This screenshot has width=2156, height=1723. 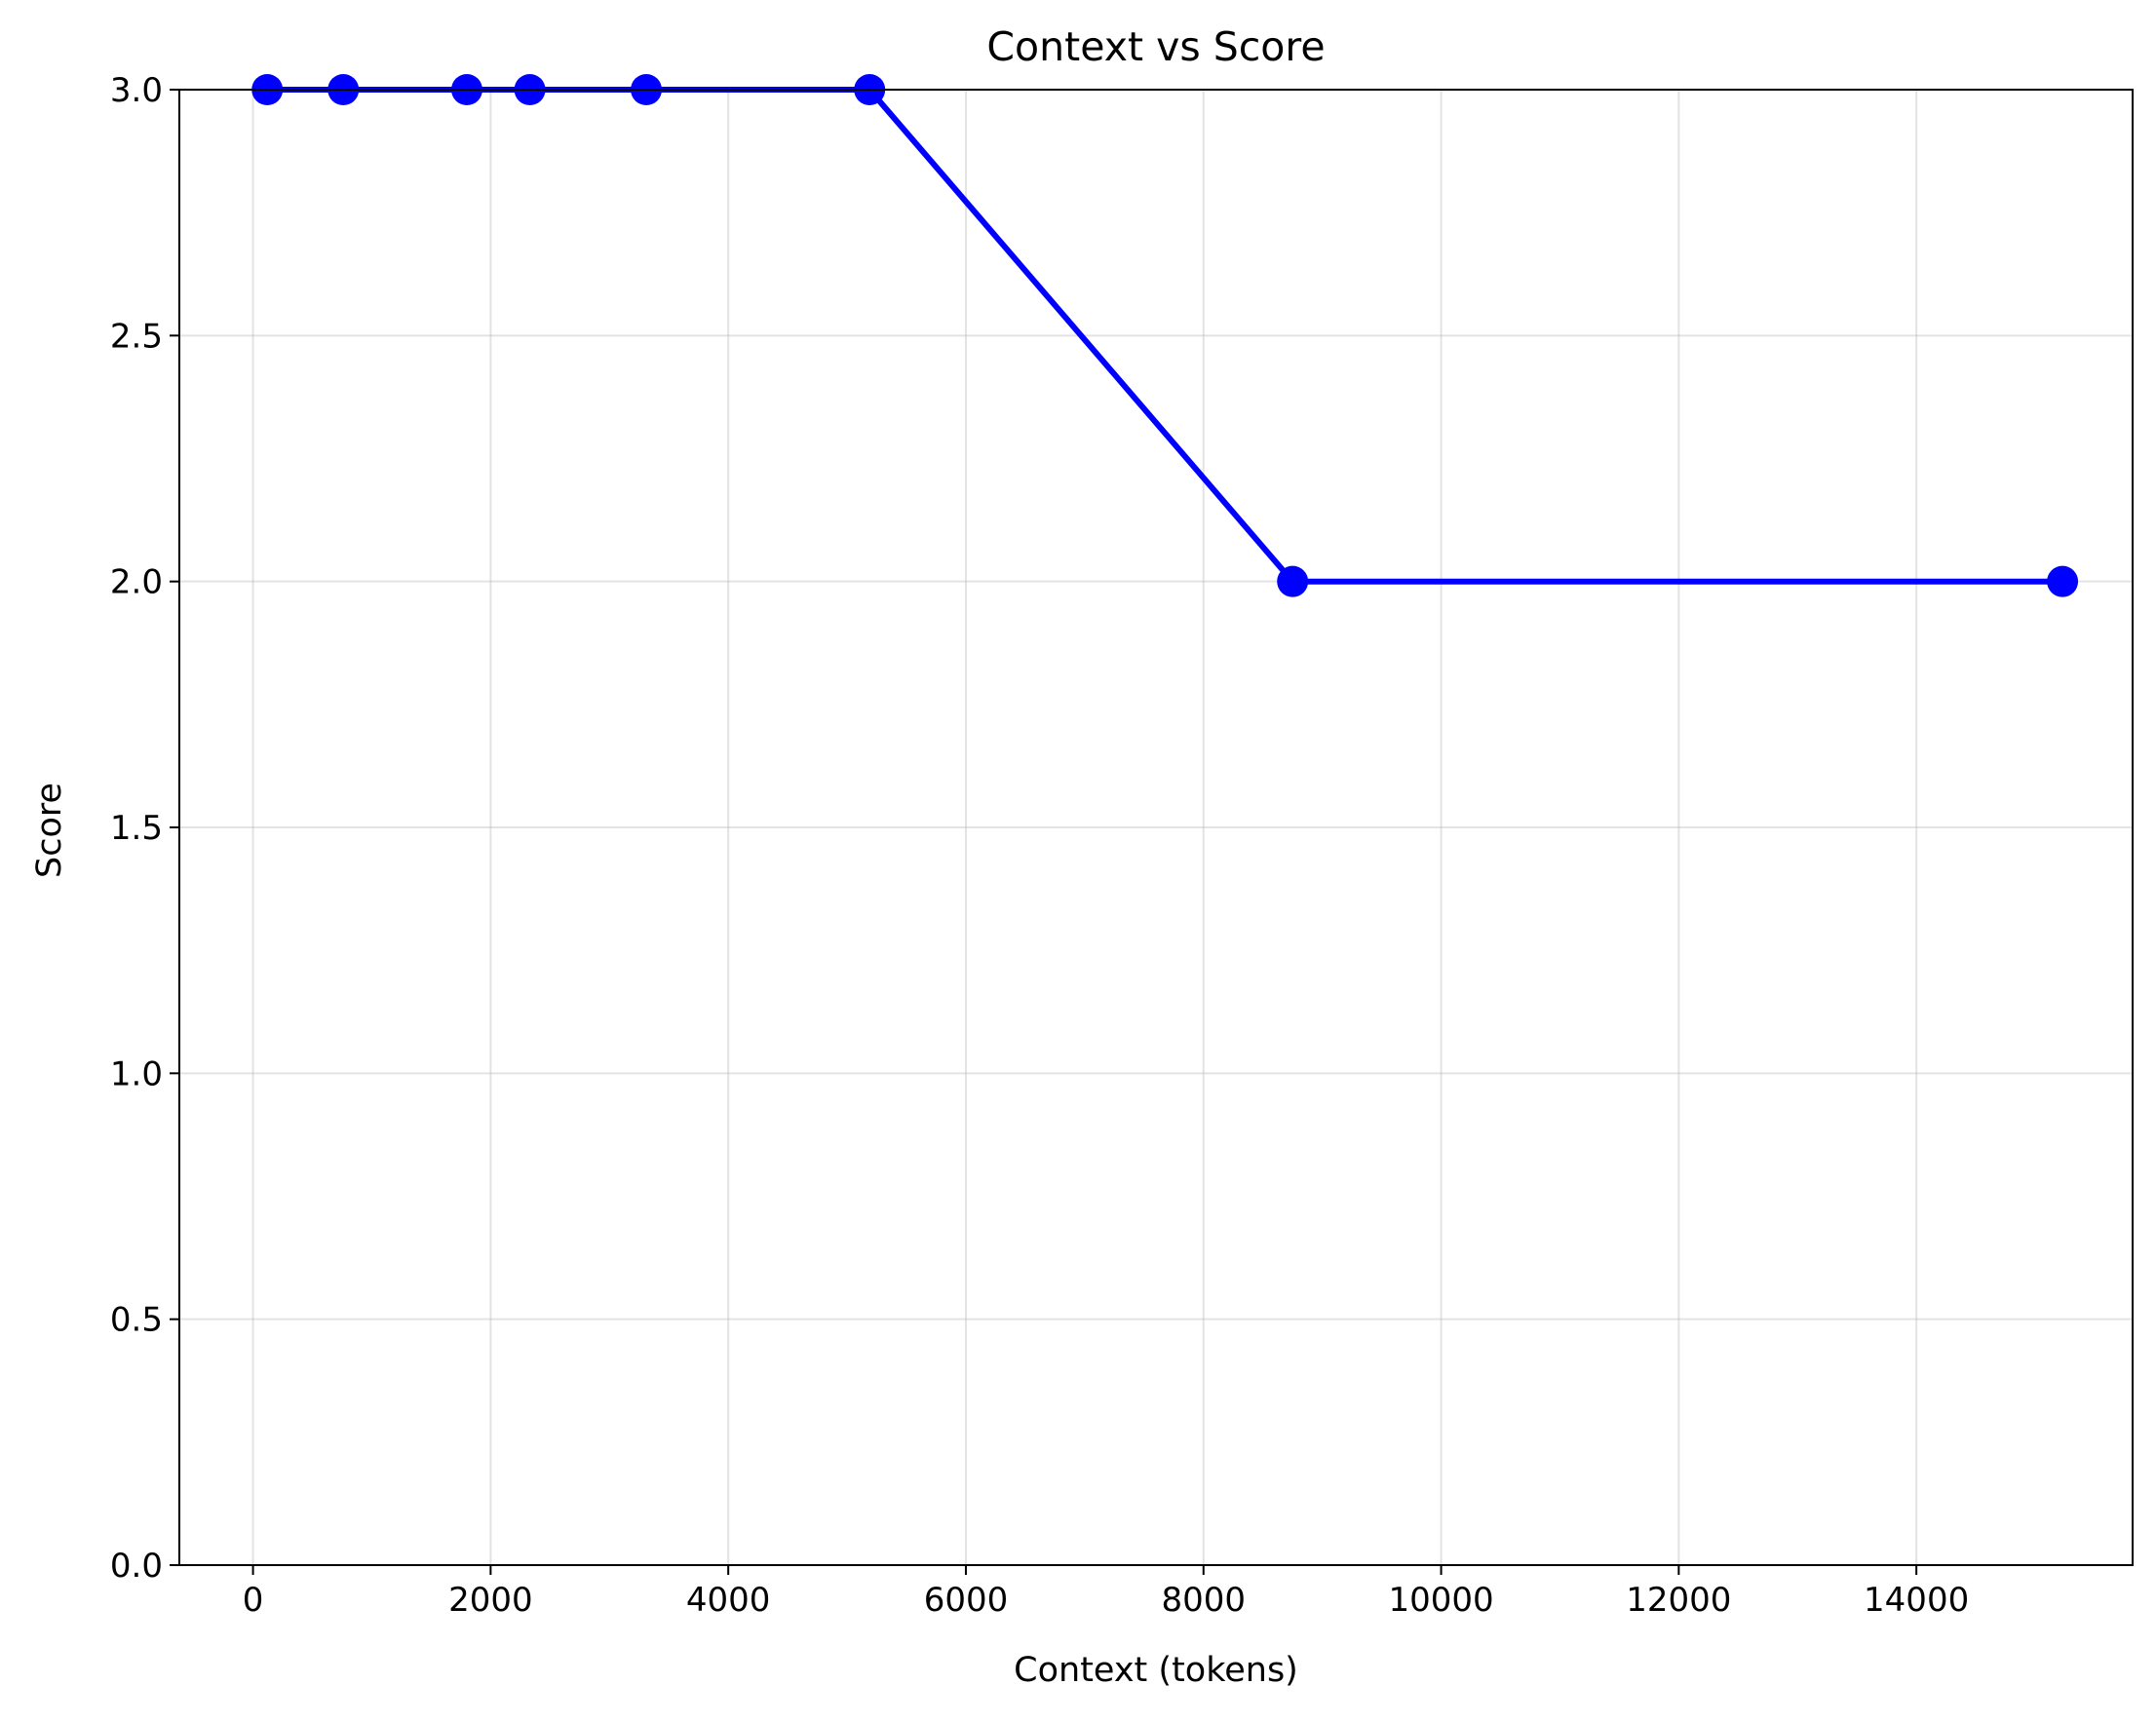 I want to click on x-tick-label: 14000, so click(x=1916, y=1601).